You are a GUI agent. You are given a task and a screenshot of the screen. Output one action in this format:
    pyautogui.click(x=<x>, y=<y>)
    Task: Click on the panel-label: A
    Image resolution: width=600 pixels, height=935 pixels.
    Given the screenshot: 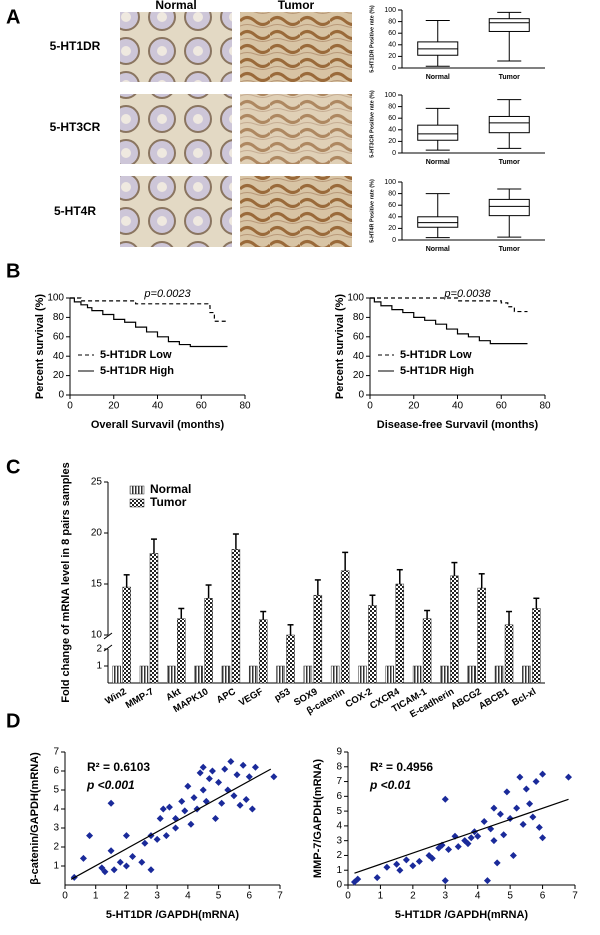 What is the action you would take?
    pyautogui.click(x=13, y=17)
    